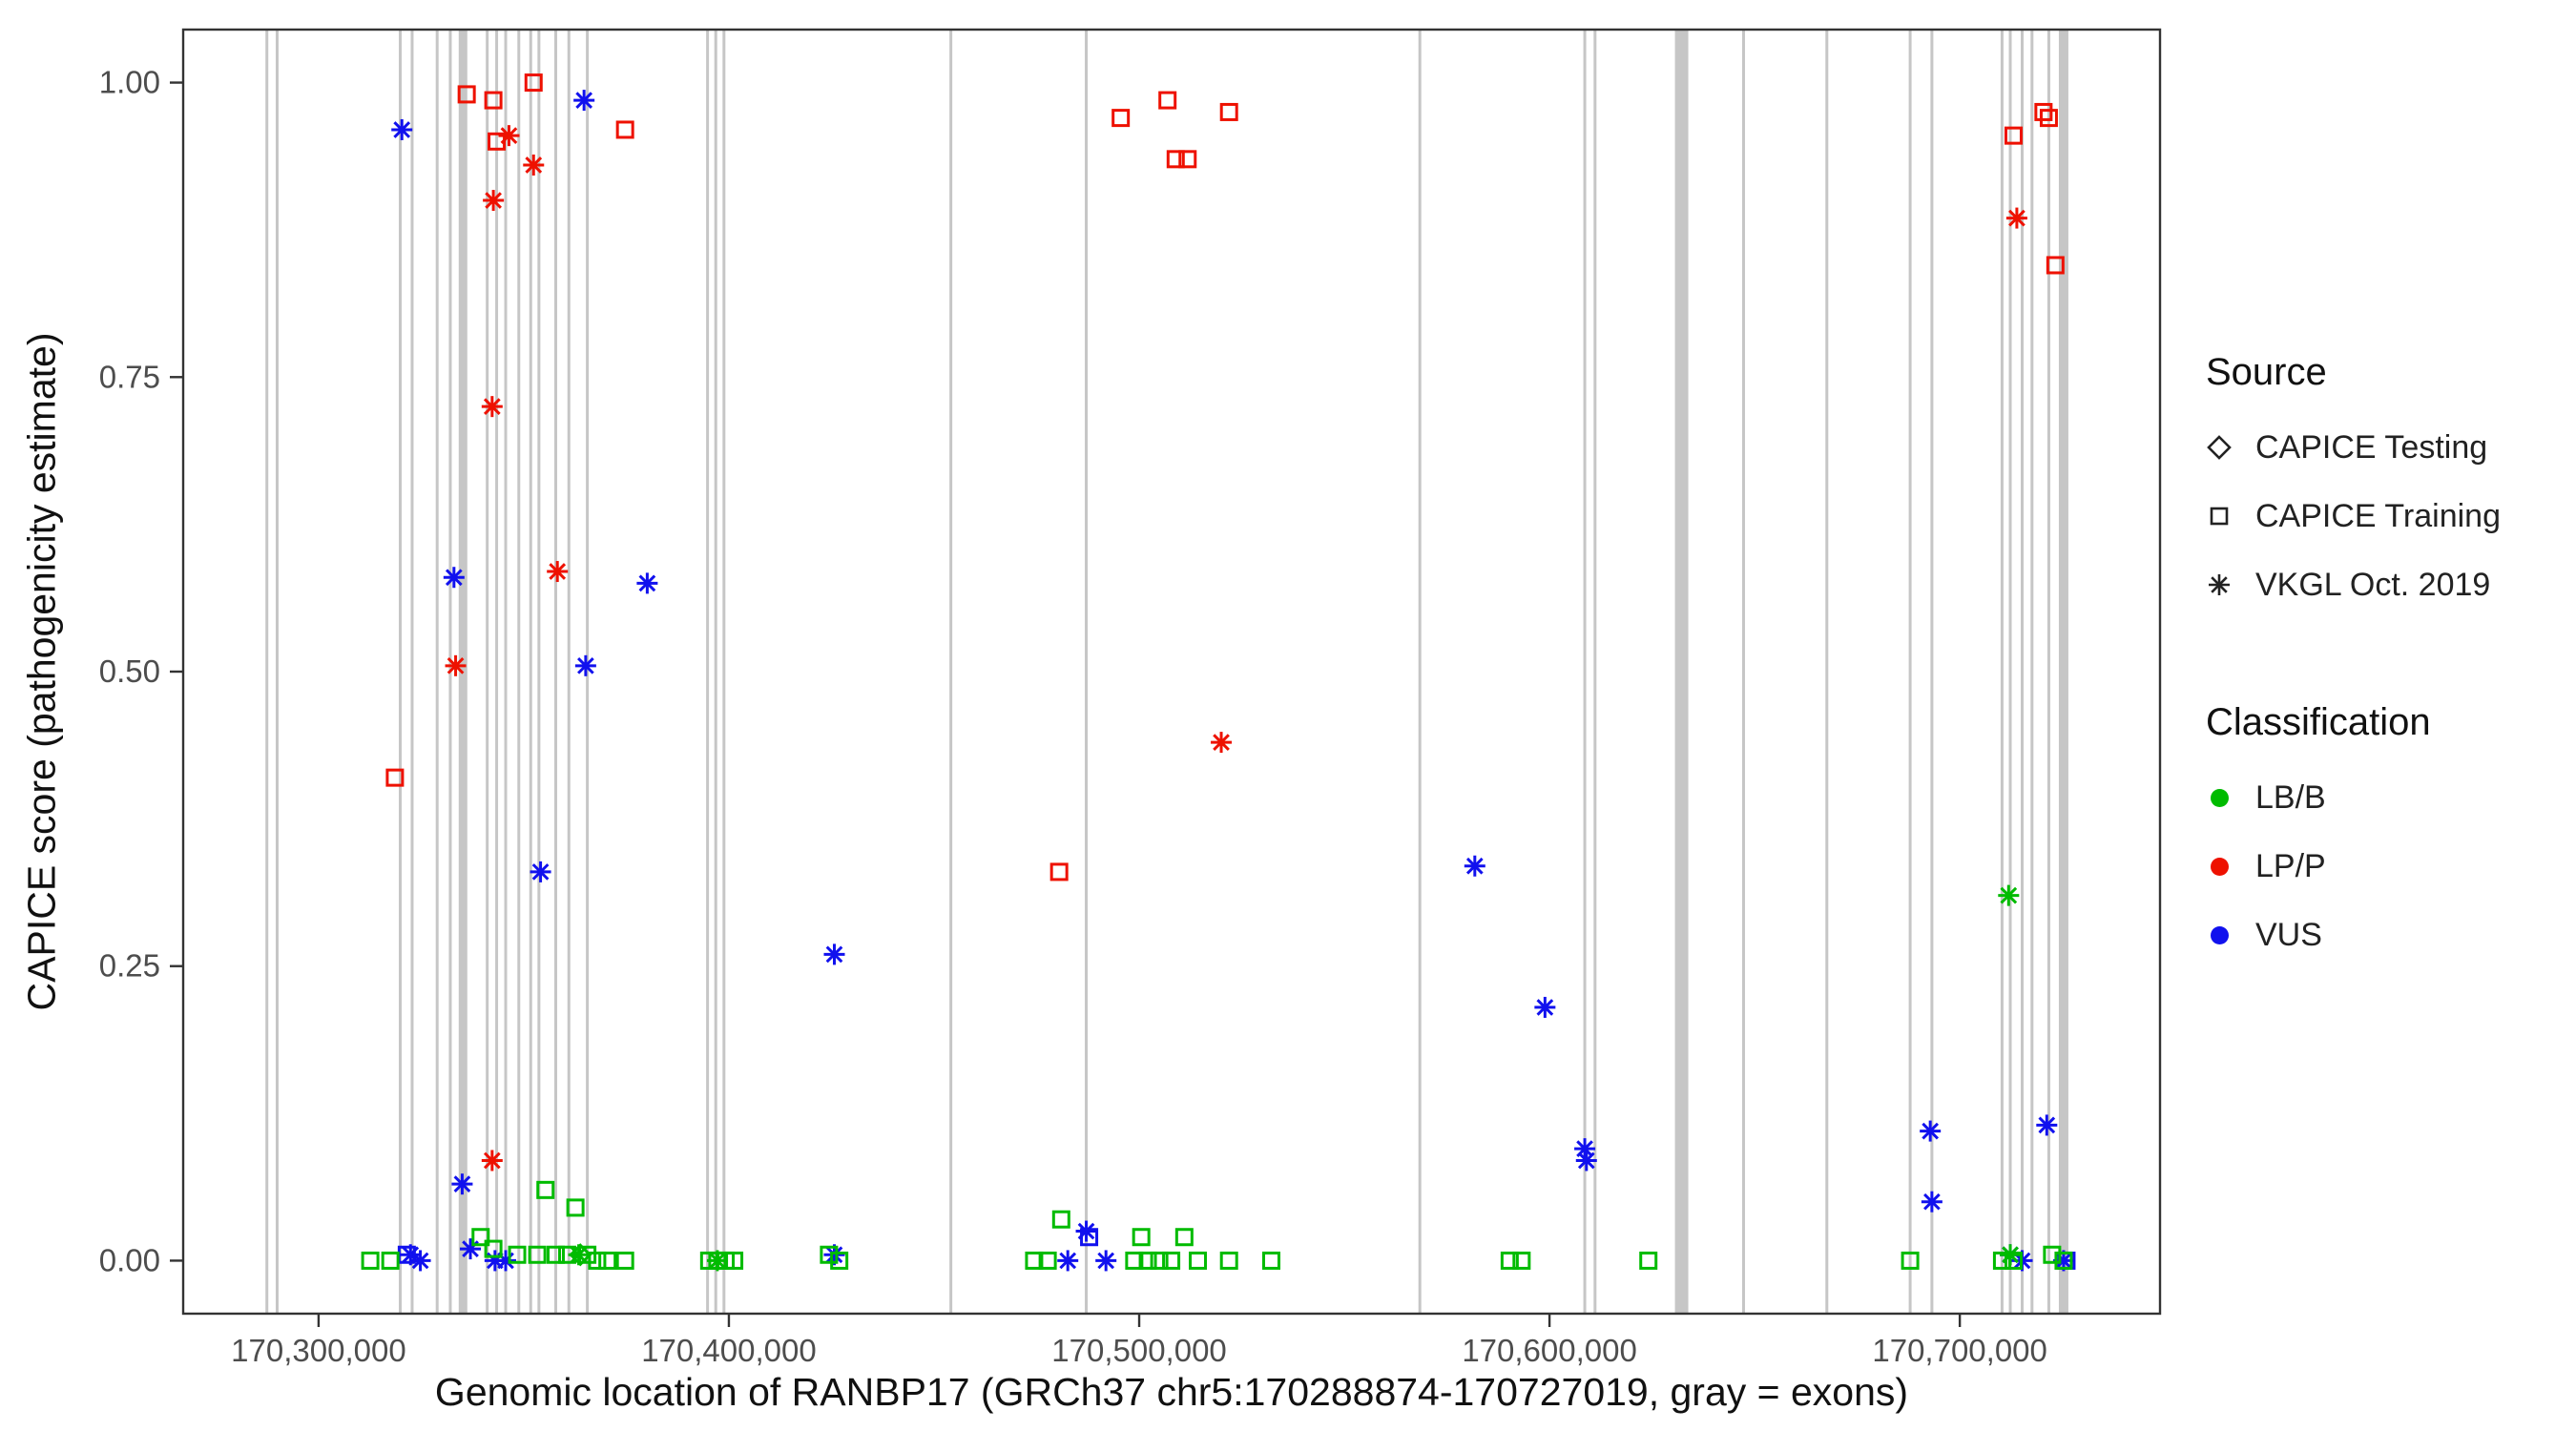 This screenshot has height=1431, width=2576. I want to click on legend-source-title: Source, so click(2266, 372).